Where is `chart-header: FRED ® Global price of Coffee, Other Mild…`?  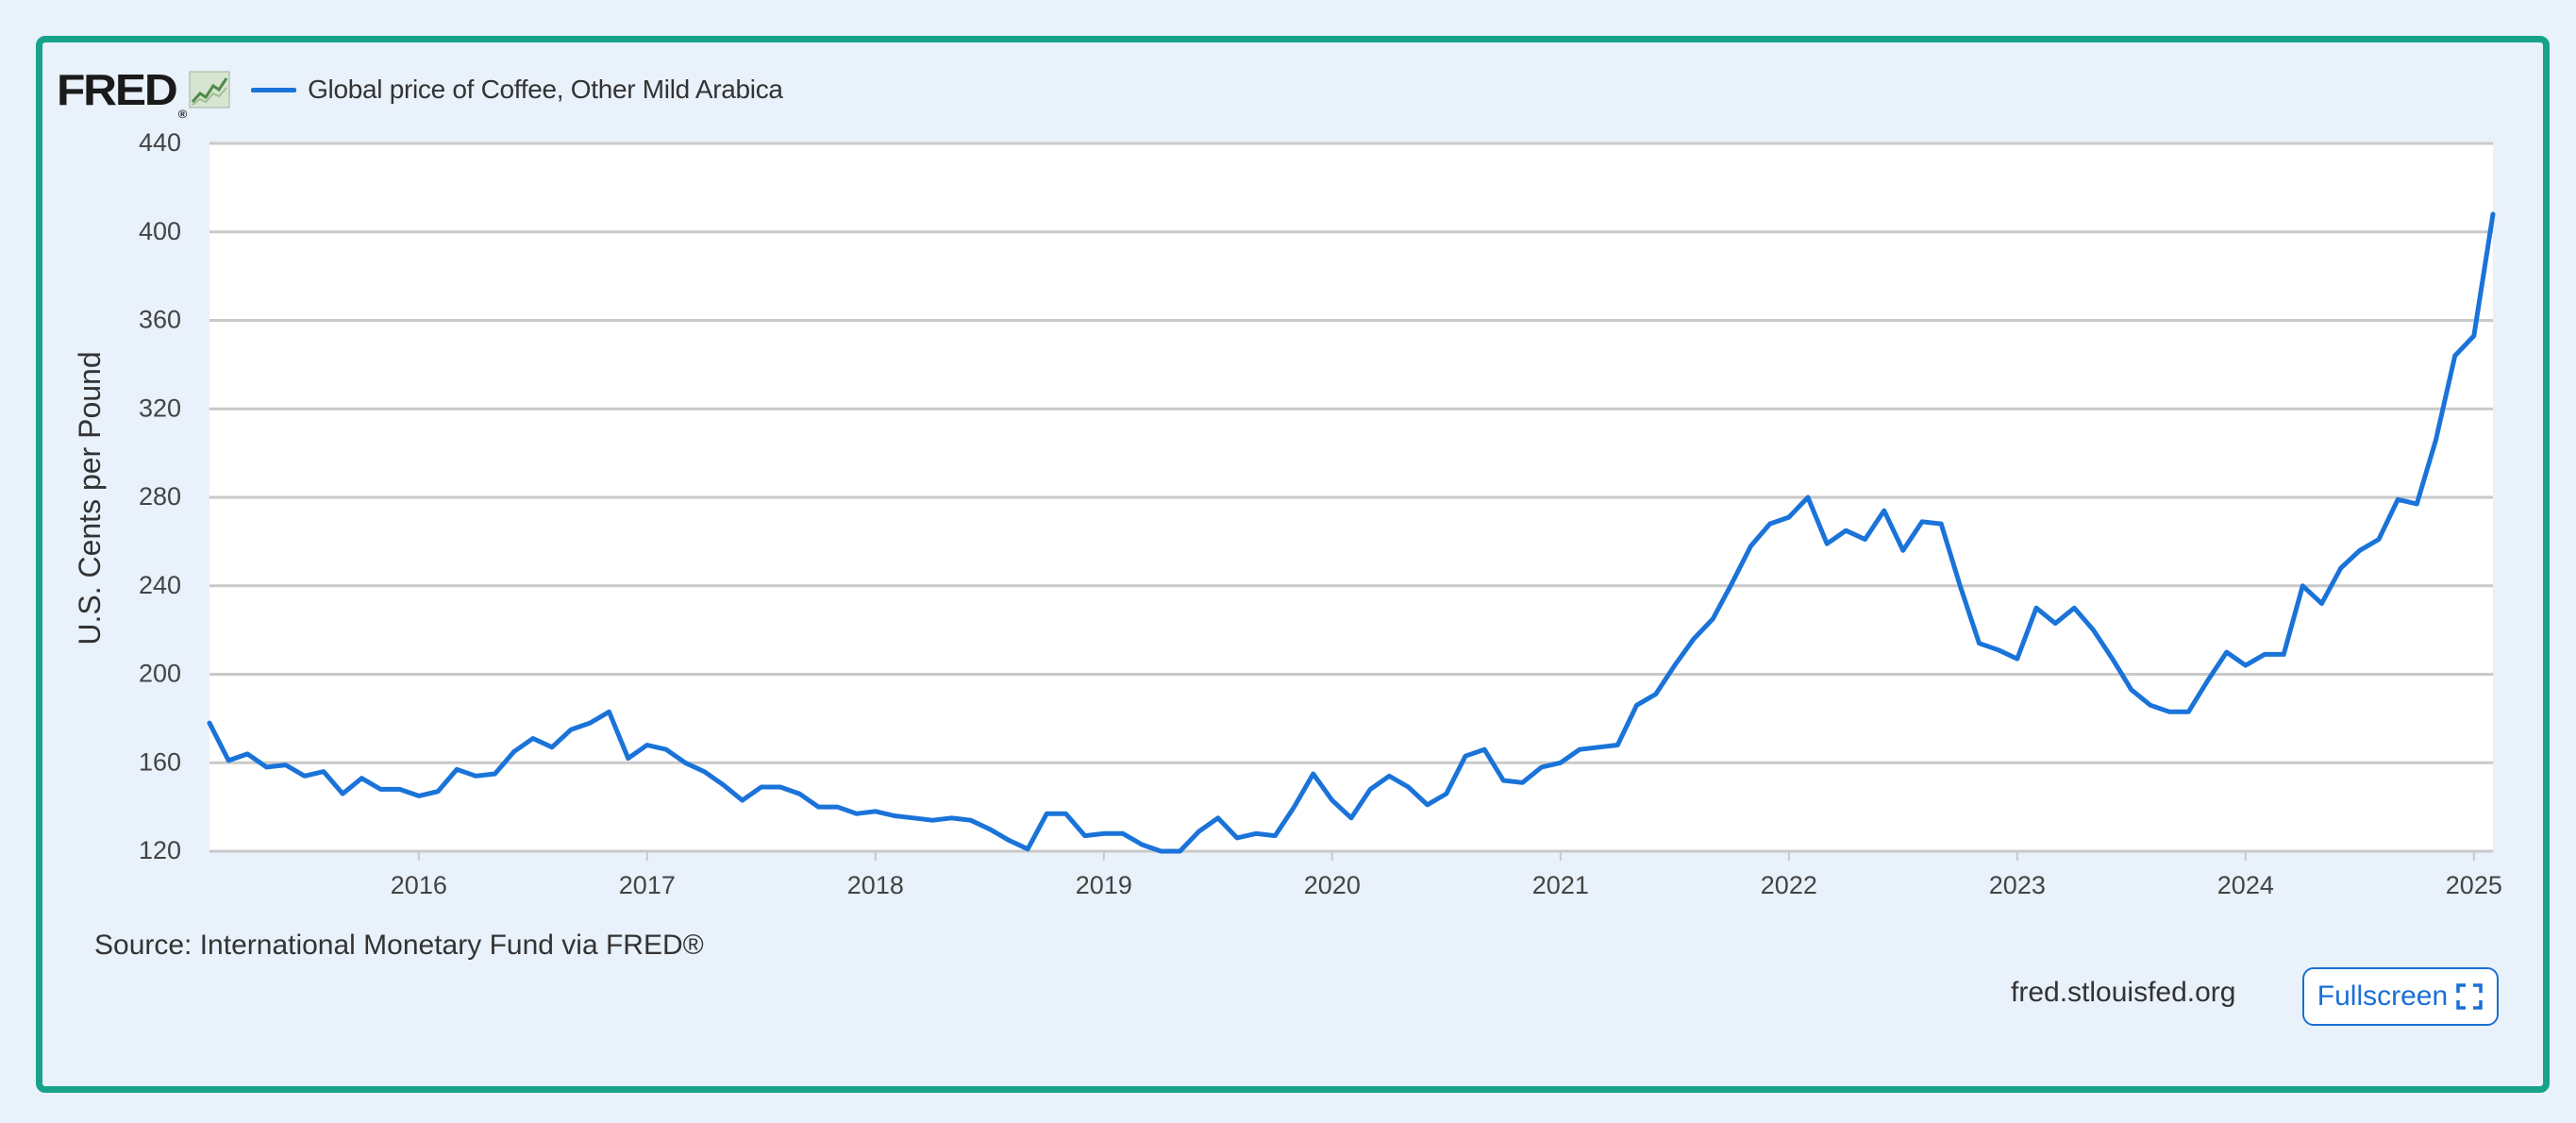
chart-header: FRED ® Global price of Coffee, Other Mild… is located at coordinates (420, 93).